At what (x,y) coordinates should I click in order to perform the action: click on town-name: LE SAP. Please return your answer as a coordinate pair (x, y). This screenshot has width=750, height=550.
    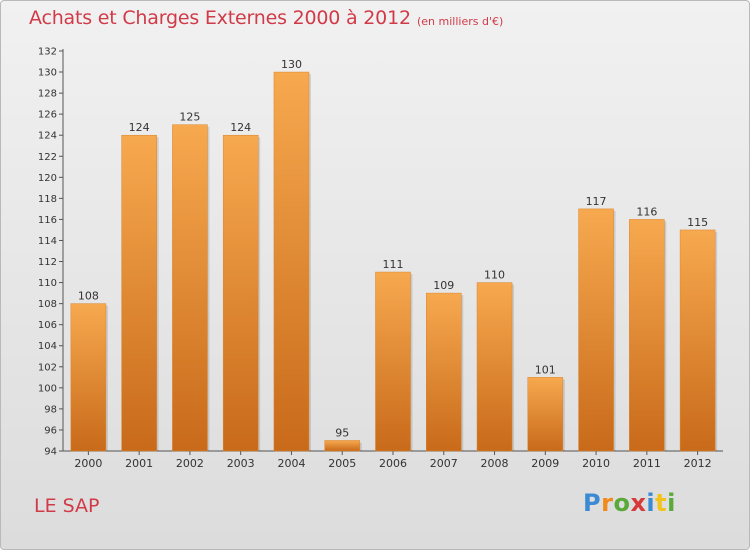
    Looking at the image, I should click on (67, 506).